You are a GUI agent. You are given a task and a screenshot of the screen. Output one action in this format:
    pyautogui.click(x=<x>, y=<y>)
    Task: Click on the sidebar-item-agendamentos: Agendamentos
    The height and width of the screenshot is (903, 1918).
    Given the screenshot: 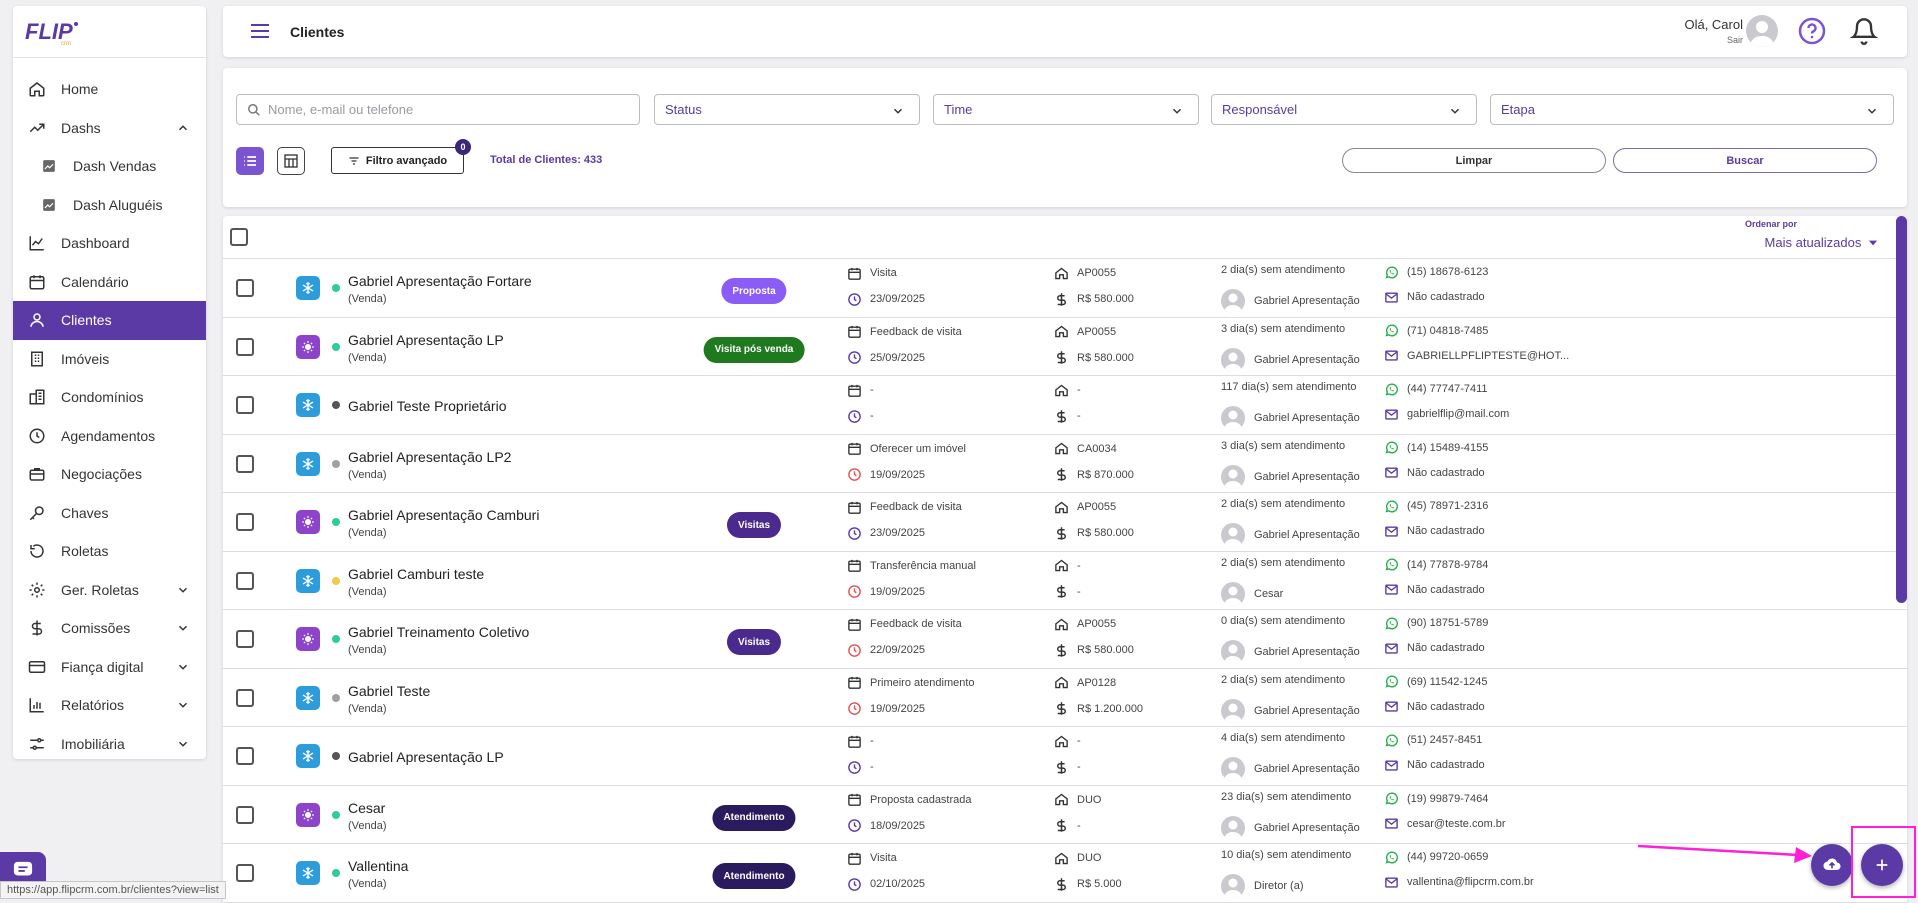 What is the action you would take?
    pyautogui.click(x=109, y=436)
    